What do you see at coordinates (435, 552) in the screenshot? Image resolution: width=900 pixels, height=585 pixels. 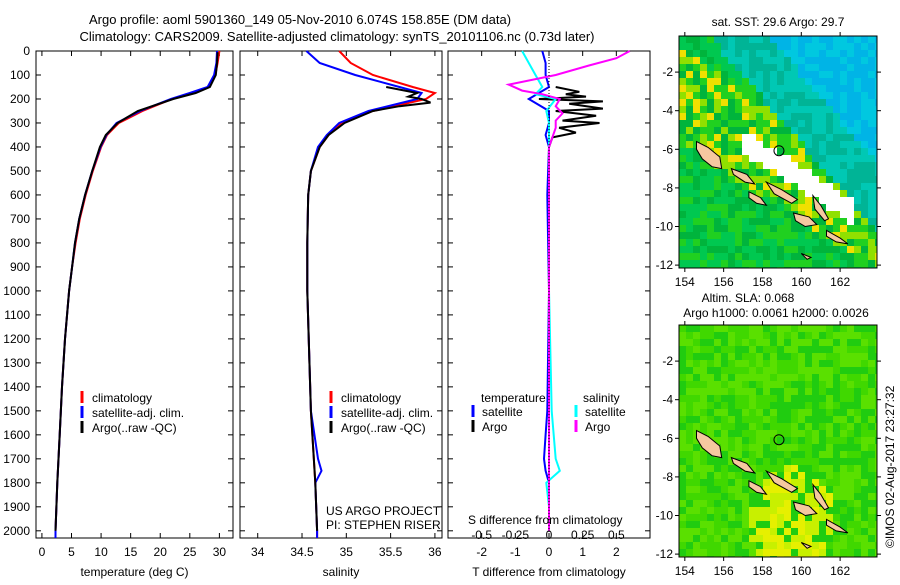 I see `x-tick-label: 36` at bounding box center [435, 552].